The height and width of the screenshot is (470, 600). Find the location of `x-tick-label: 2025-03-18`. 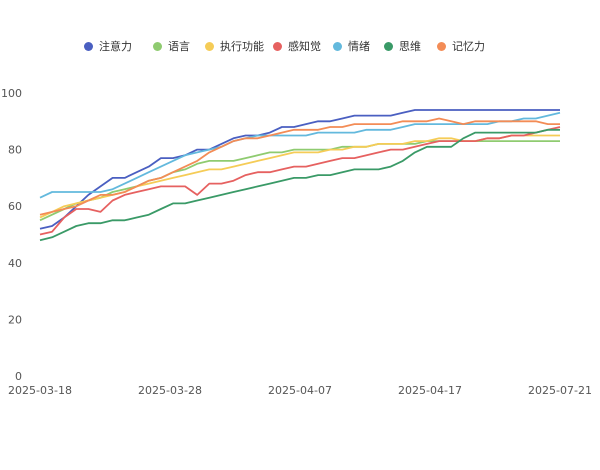

x-tick-label: 2025-03-18 is located at coordinates (40, 390).